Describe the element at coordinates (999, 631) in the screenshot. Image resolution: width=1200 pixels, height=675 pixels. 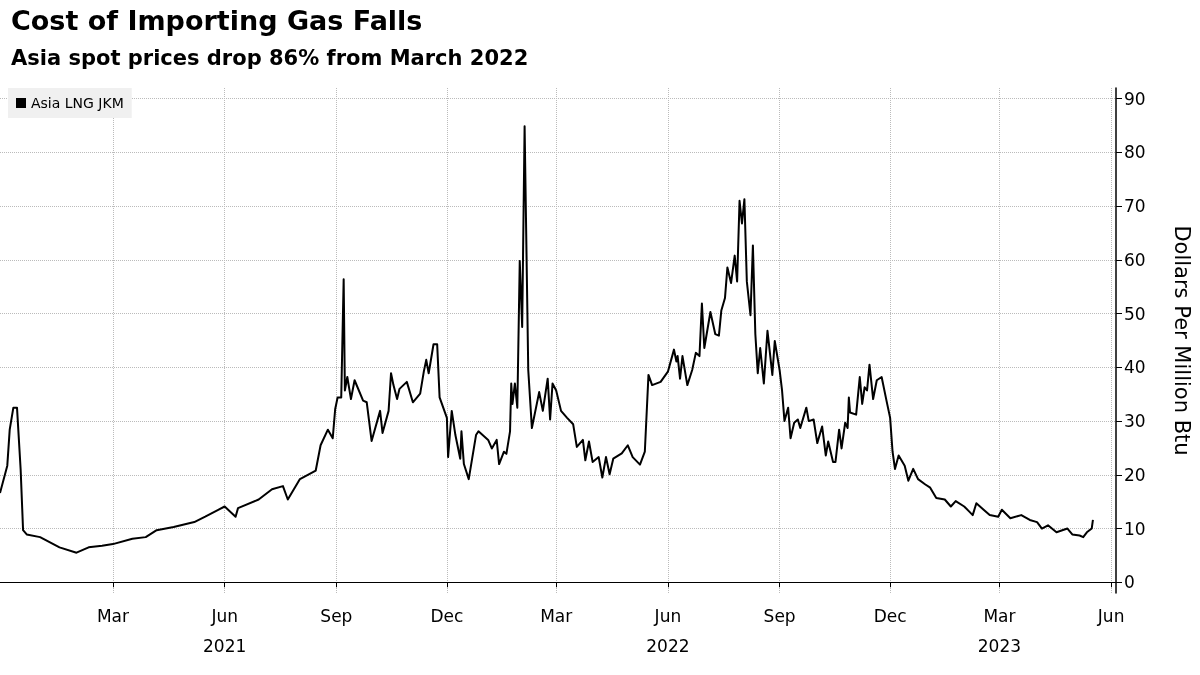
I see `x-tick-label: Mar 2023` at that location.